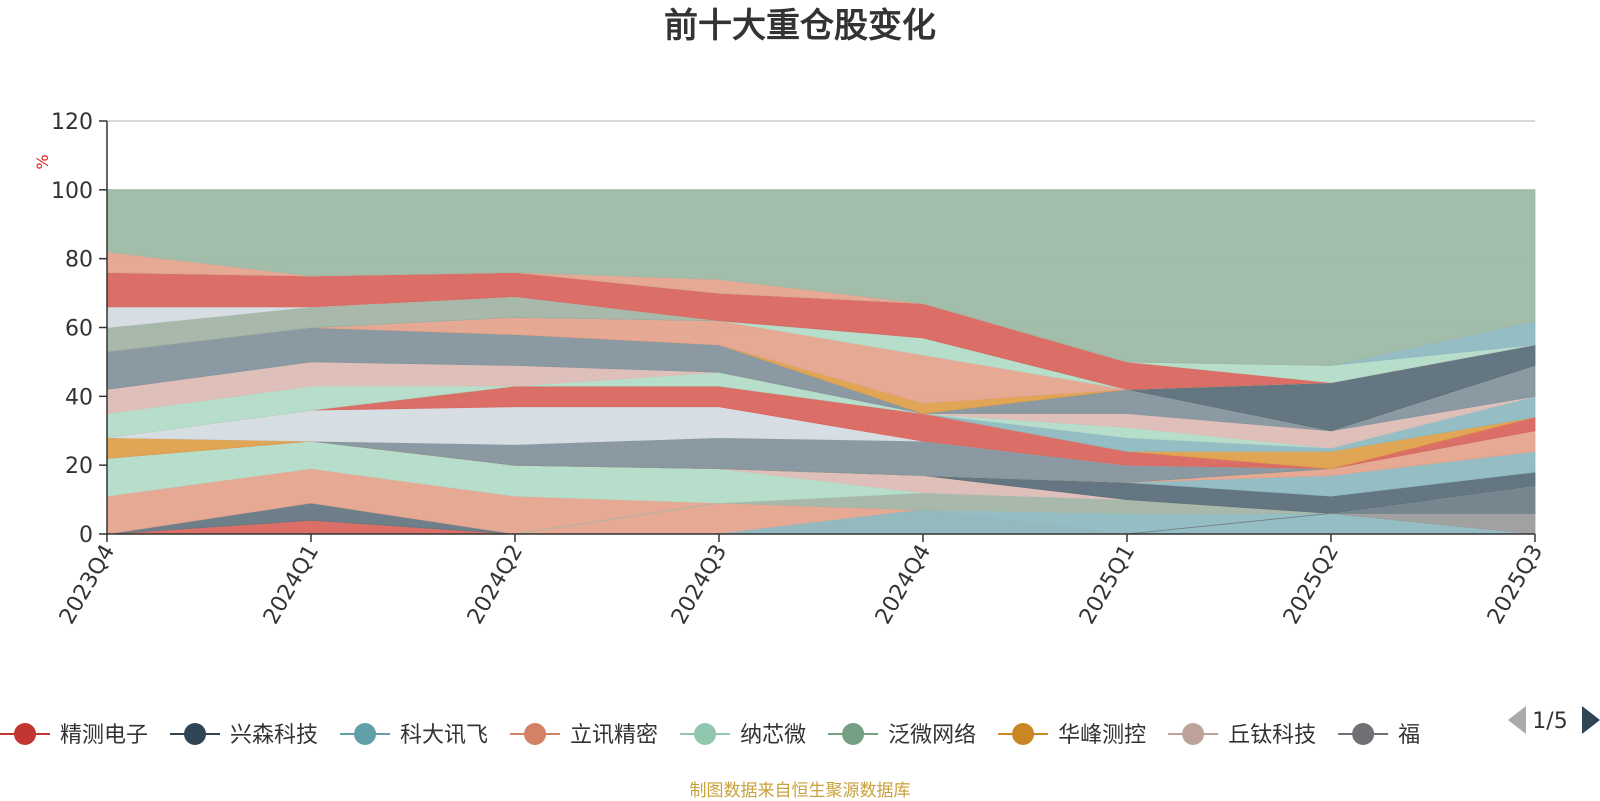 This screenshot has height=801, width=1600. I want to click on legend-label: 华峰测控, so click(1102, 735).